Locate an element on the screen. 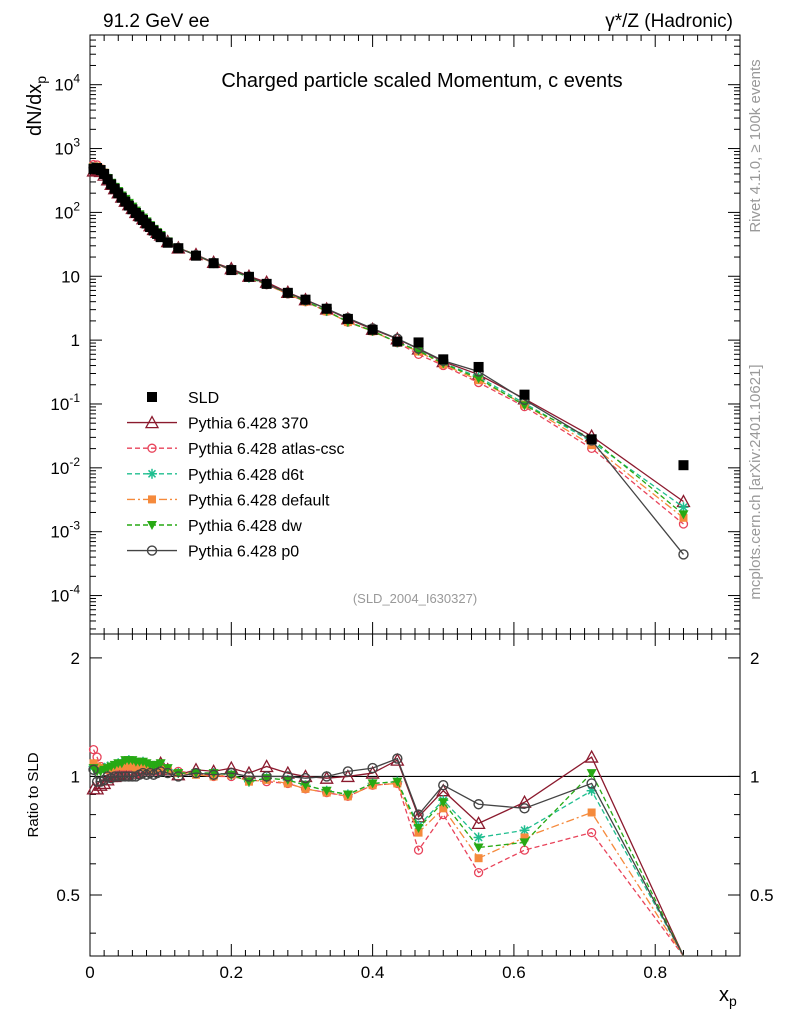  y-tick-label: 10⁻¹ is located at coordinates (65, 402).